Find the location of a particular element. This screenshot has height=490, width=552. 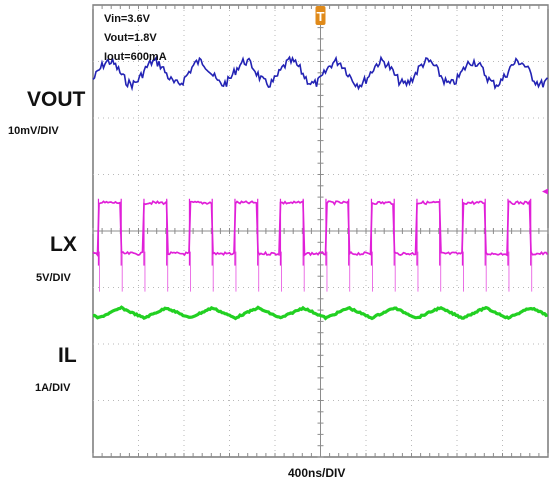

vout-trace is located at coordinates (320, 73).